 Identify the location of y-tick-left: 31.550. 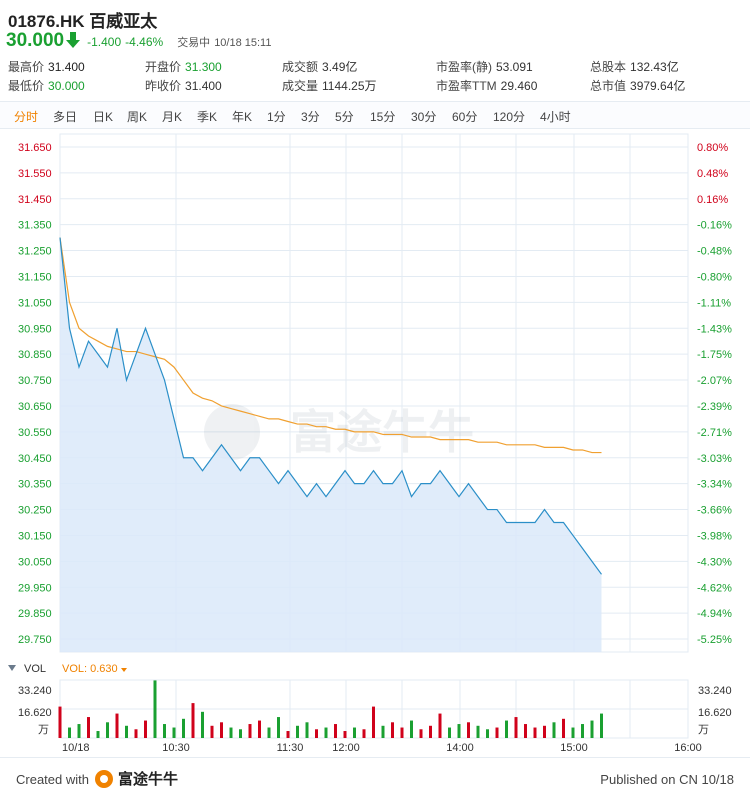
(35, 174).